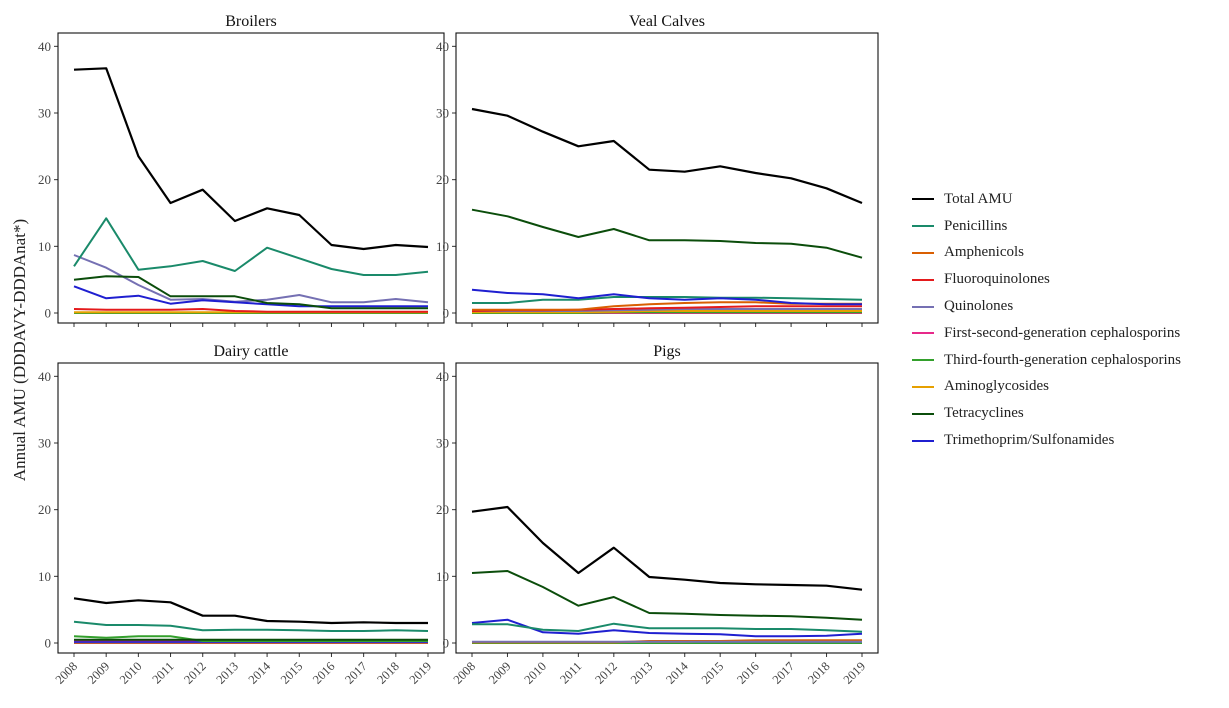  I want to click on legend-item-third-fourth-generation-cephalosporins: Third-fourth-generation cephalosporins, so click(1069, 360).